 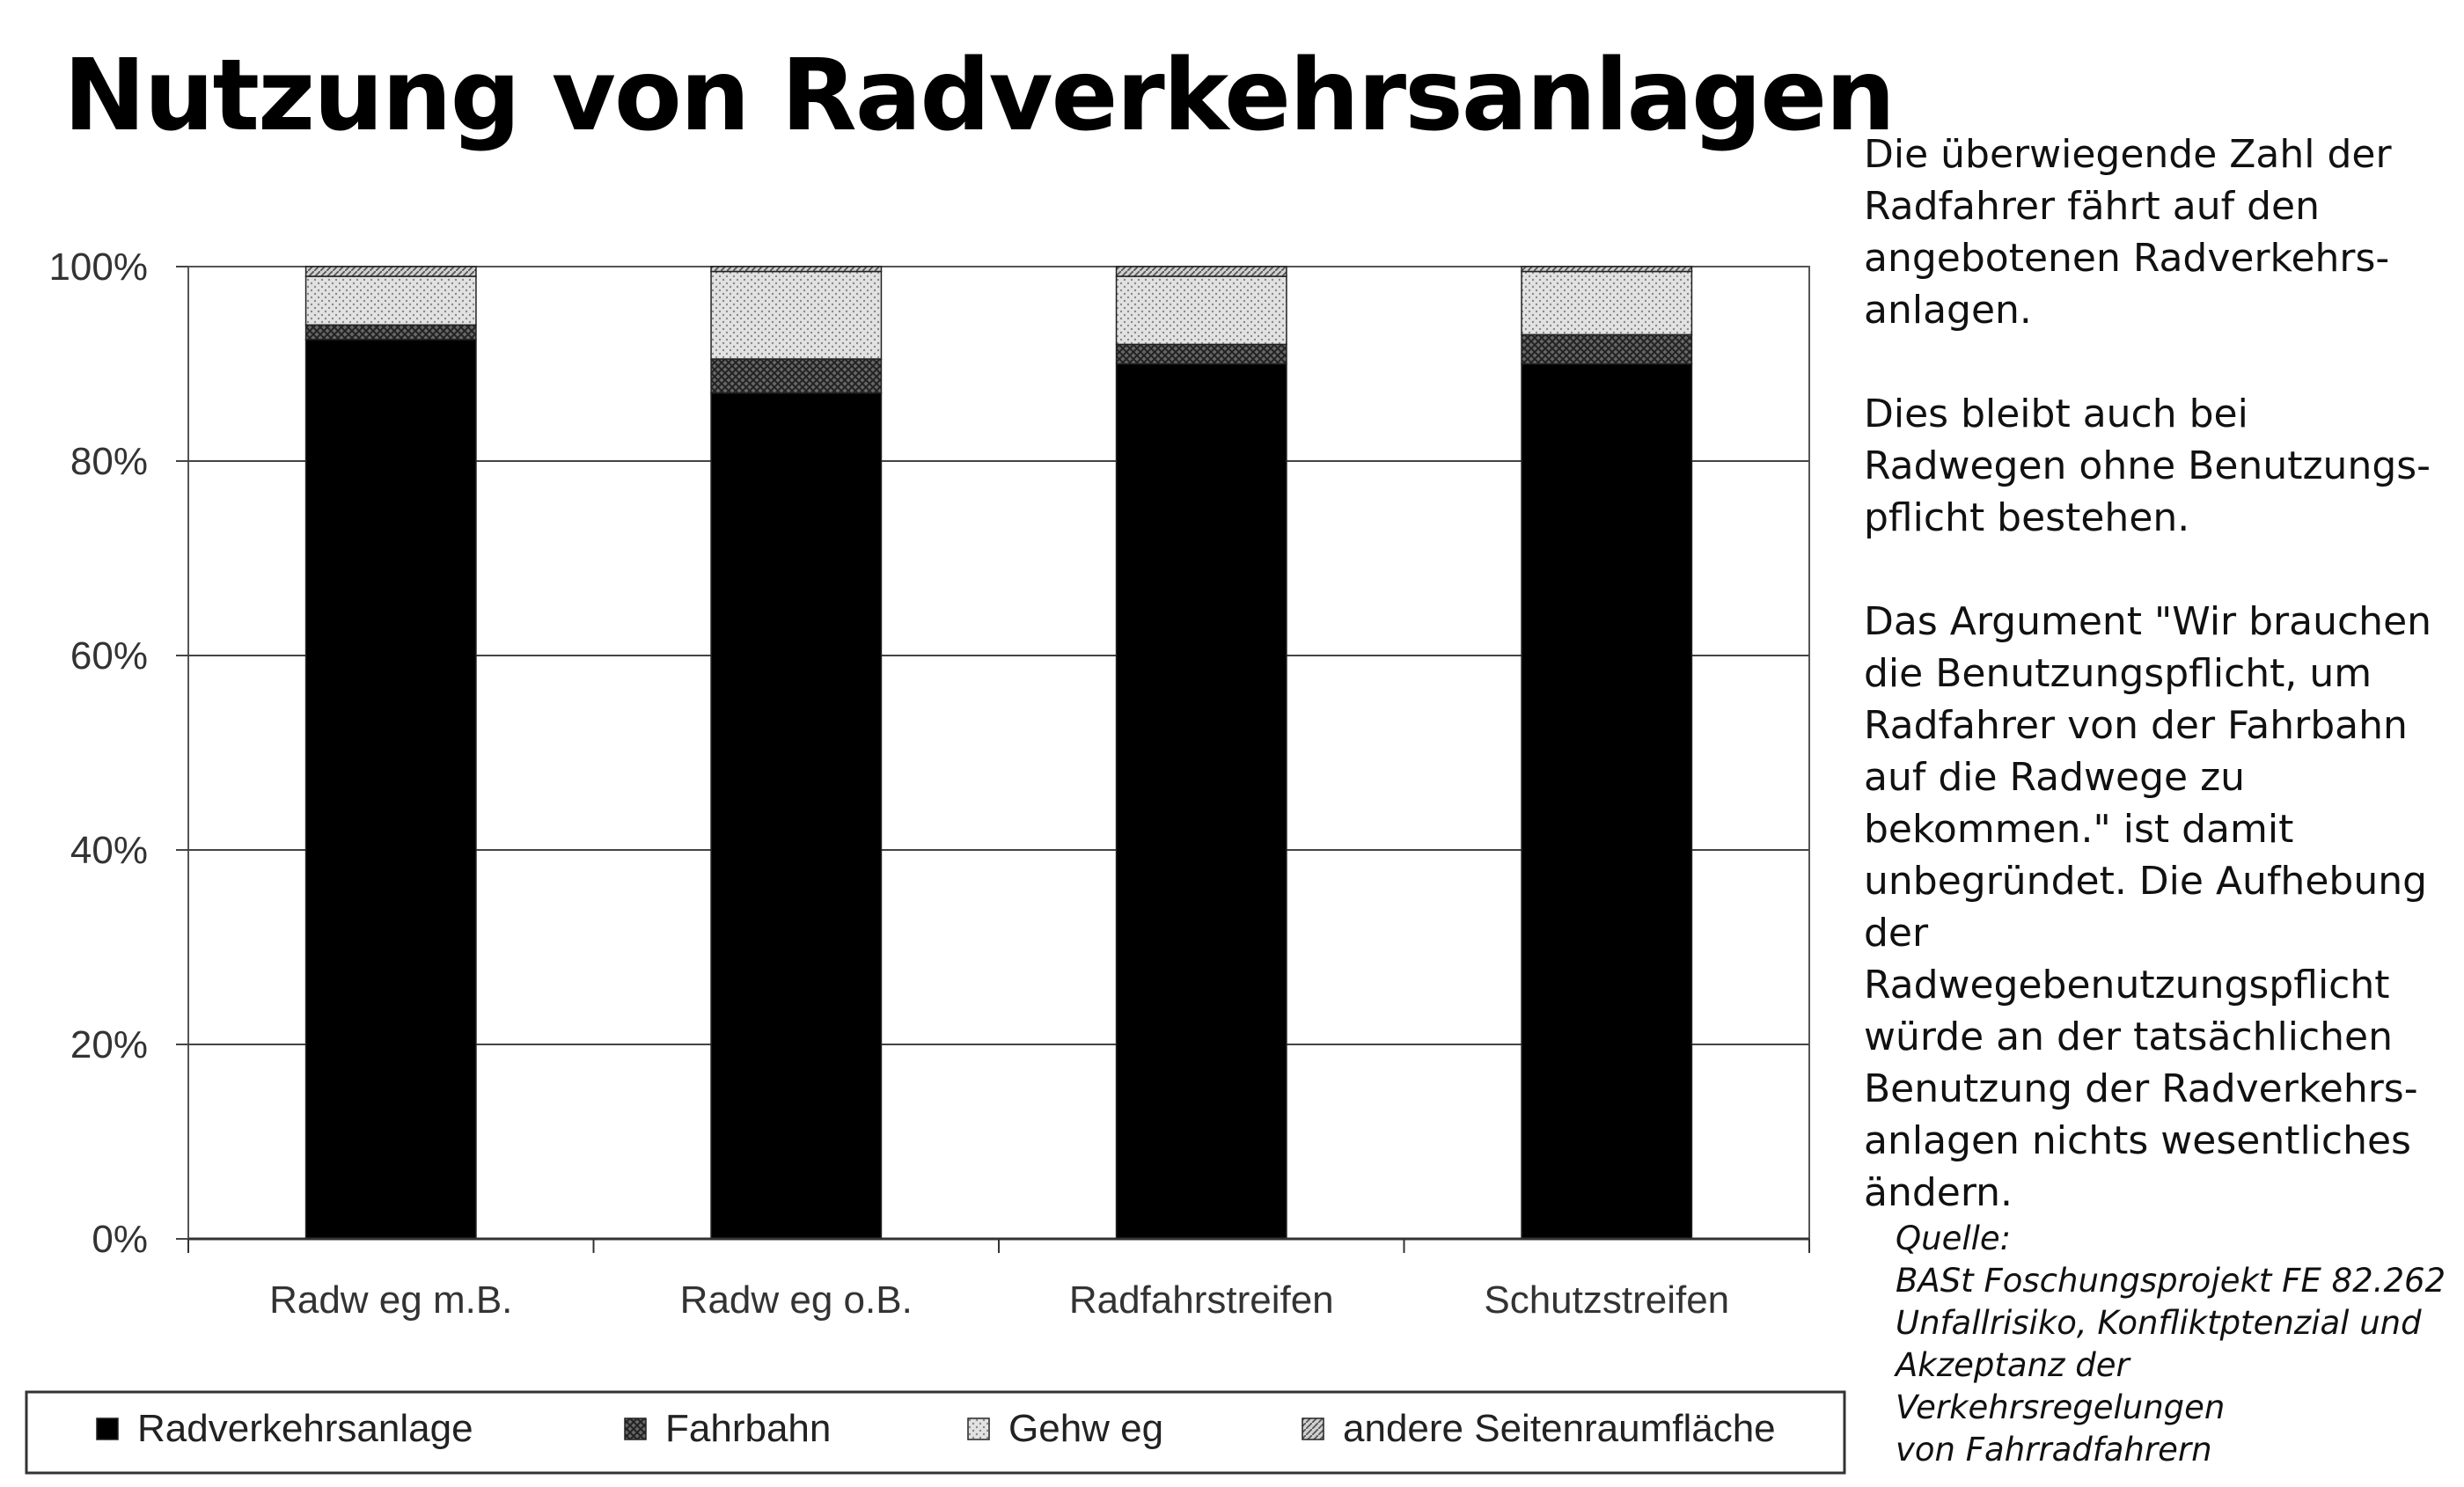 I want to click on x-category-label: Radfahrstreifen, so click(x=1202, y=1300).